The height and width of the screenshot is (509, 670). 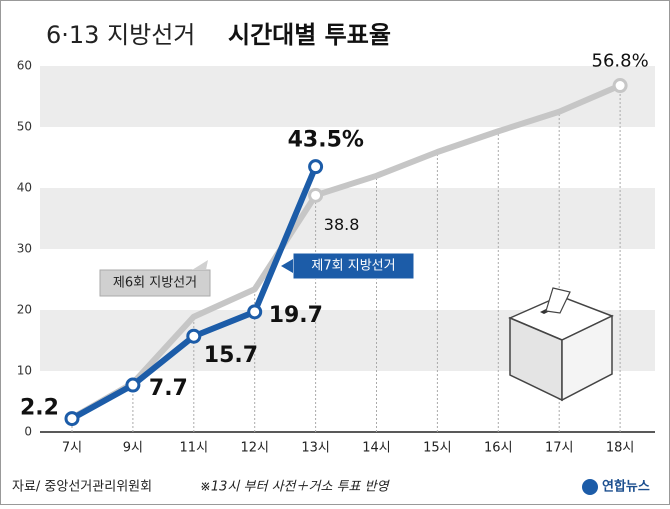 What do you see at coordinates (342, 224) in the screenshot?
I see `value-label: 38.8` at bounding box center [342, 224].